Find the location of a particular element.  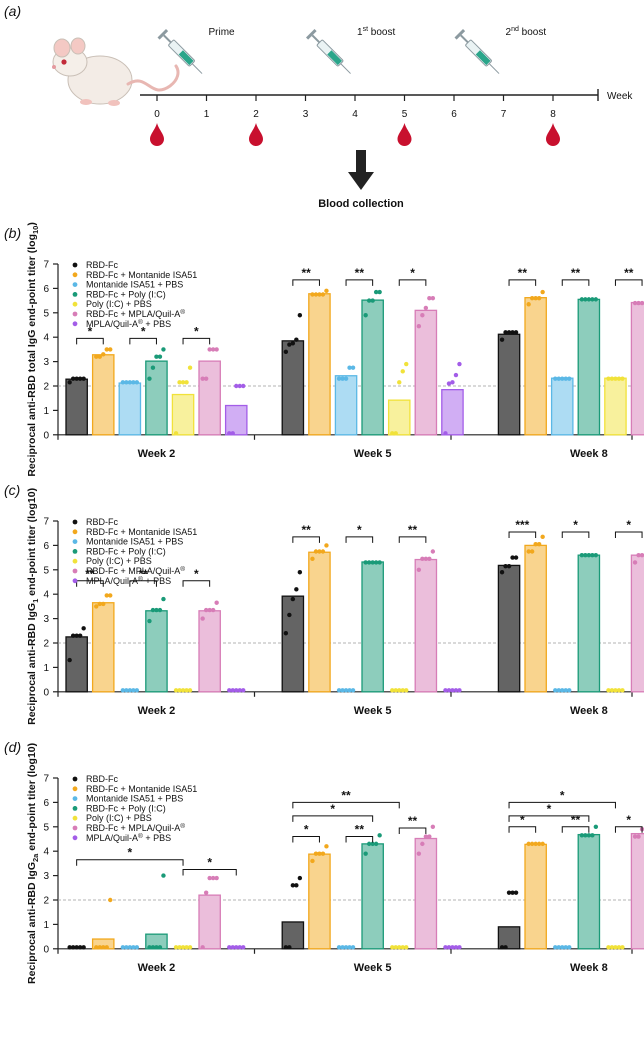

collection-arrow is located at coordinates (361, 170).